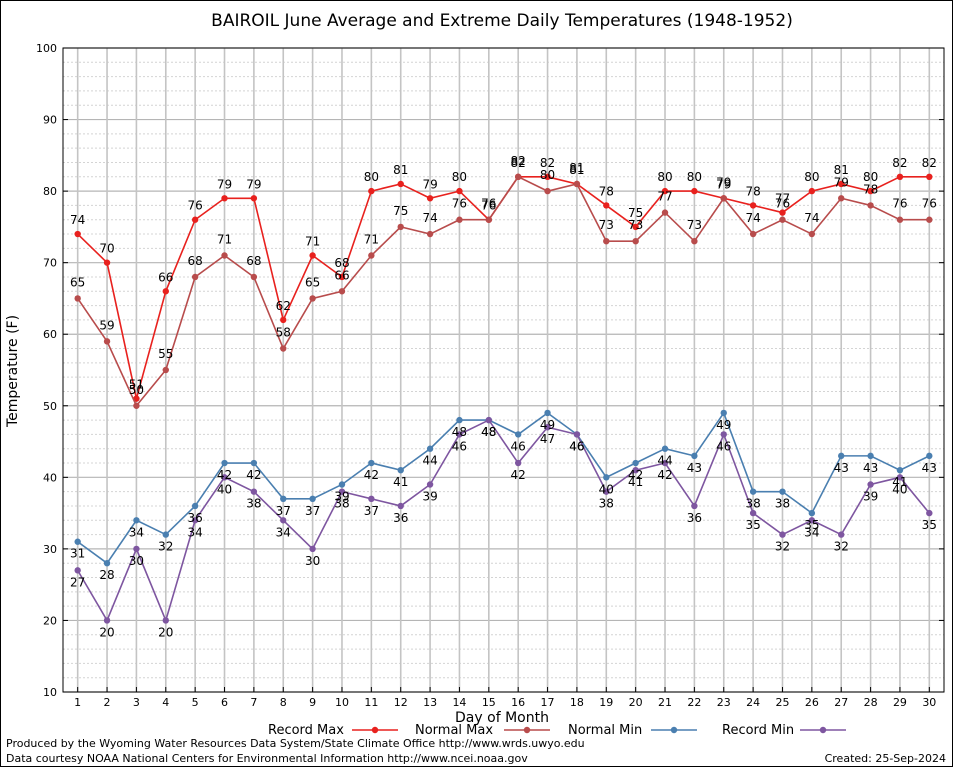  I want to click on x-tick-label: 29, so click(900, 702).